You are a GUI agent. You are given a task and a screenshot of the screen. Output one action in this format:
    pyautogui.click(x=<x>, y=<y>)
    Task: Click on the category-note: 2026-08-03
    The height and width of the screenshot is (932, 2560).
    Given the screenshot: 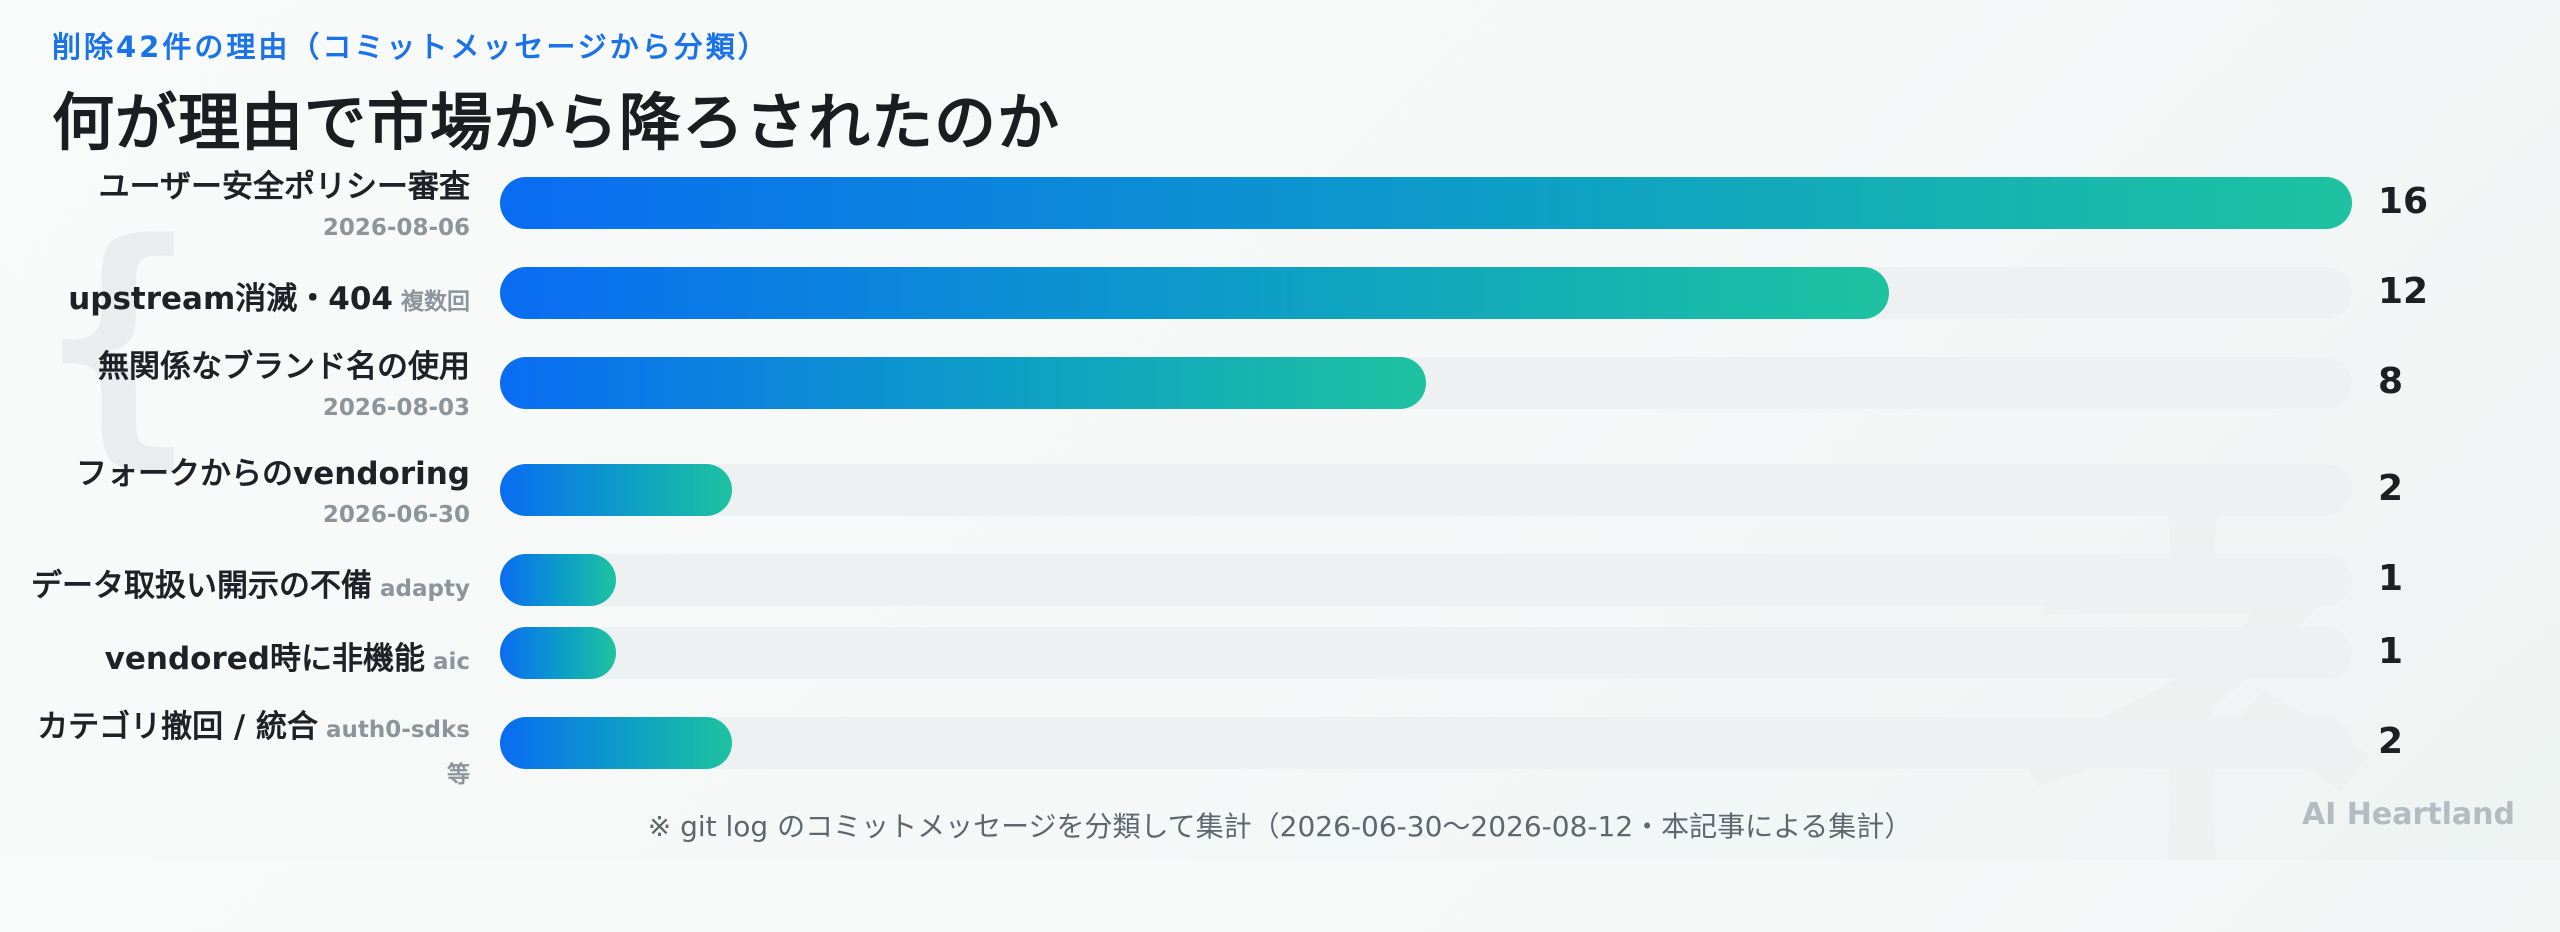 What is the action you would take?
    pyautogui.click(x=396, y=408)
    